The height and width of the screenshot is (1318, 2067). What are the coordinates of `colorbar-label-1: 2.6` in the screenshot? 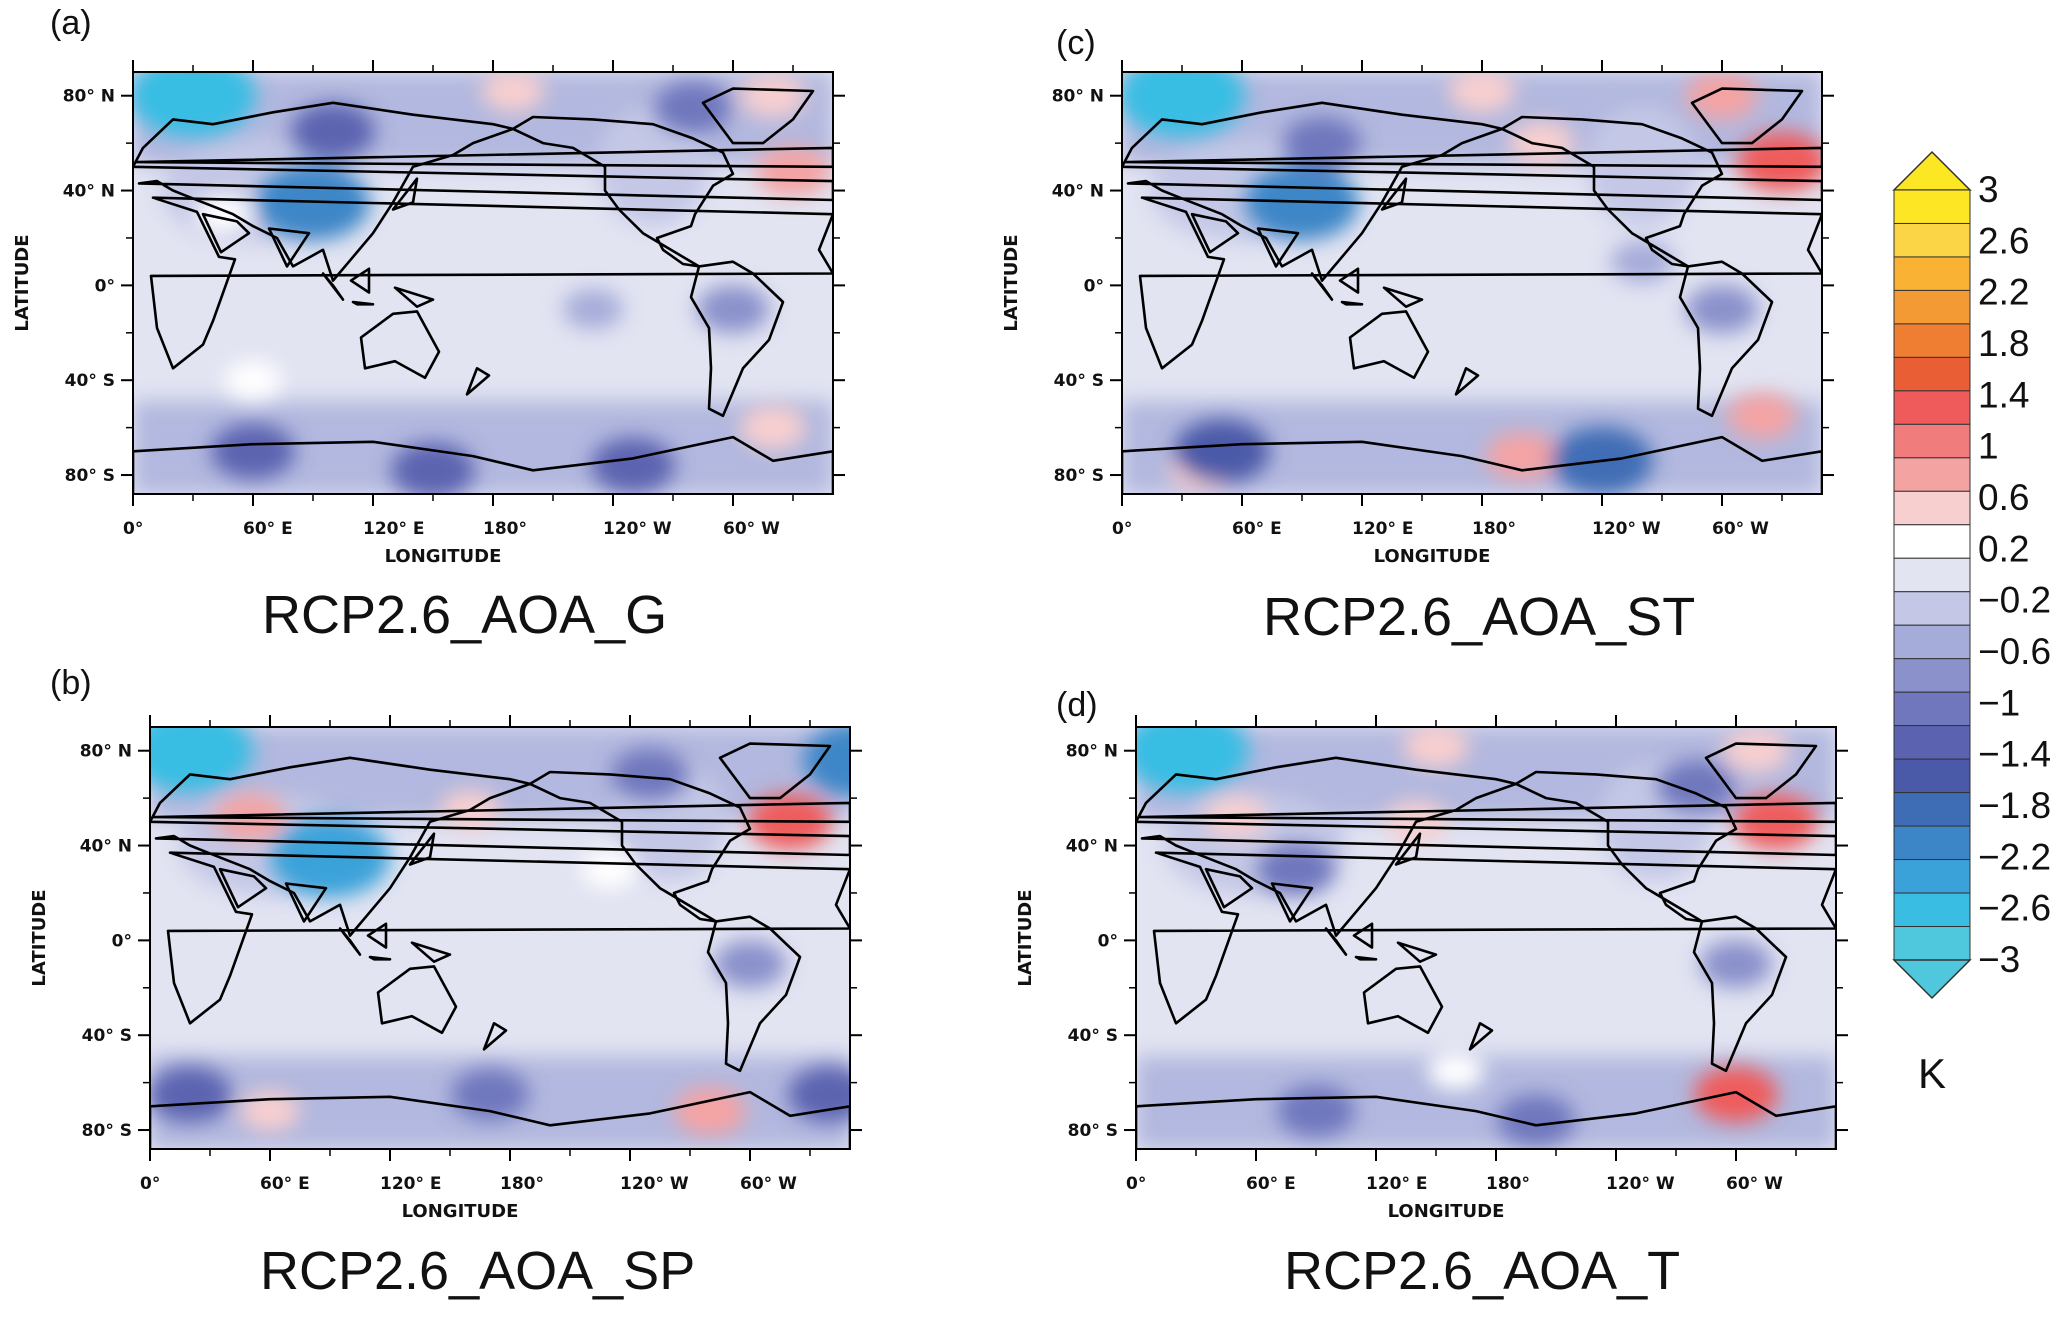 It's located at (2003, 240).